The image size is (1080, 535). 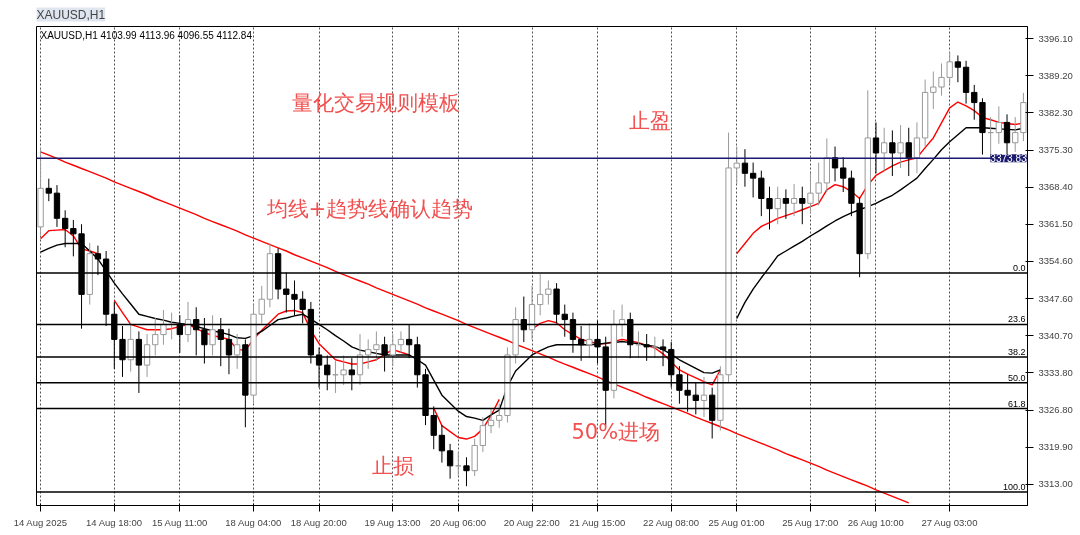 What do you see at coordinates (1055, 75) in the screenshot?
I see `y-tick-label: 3389.20` at bounding box center [1055, 75].